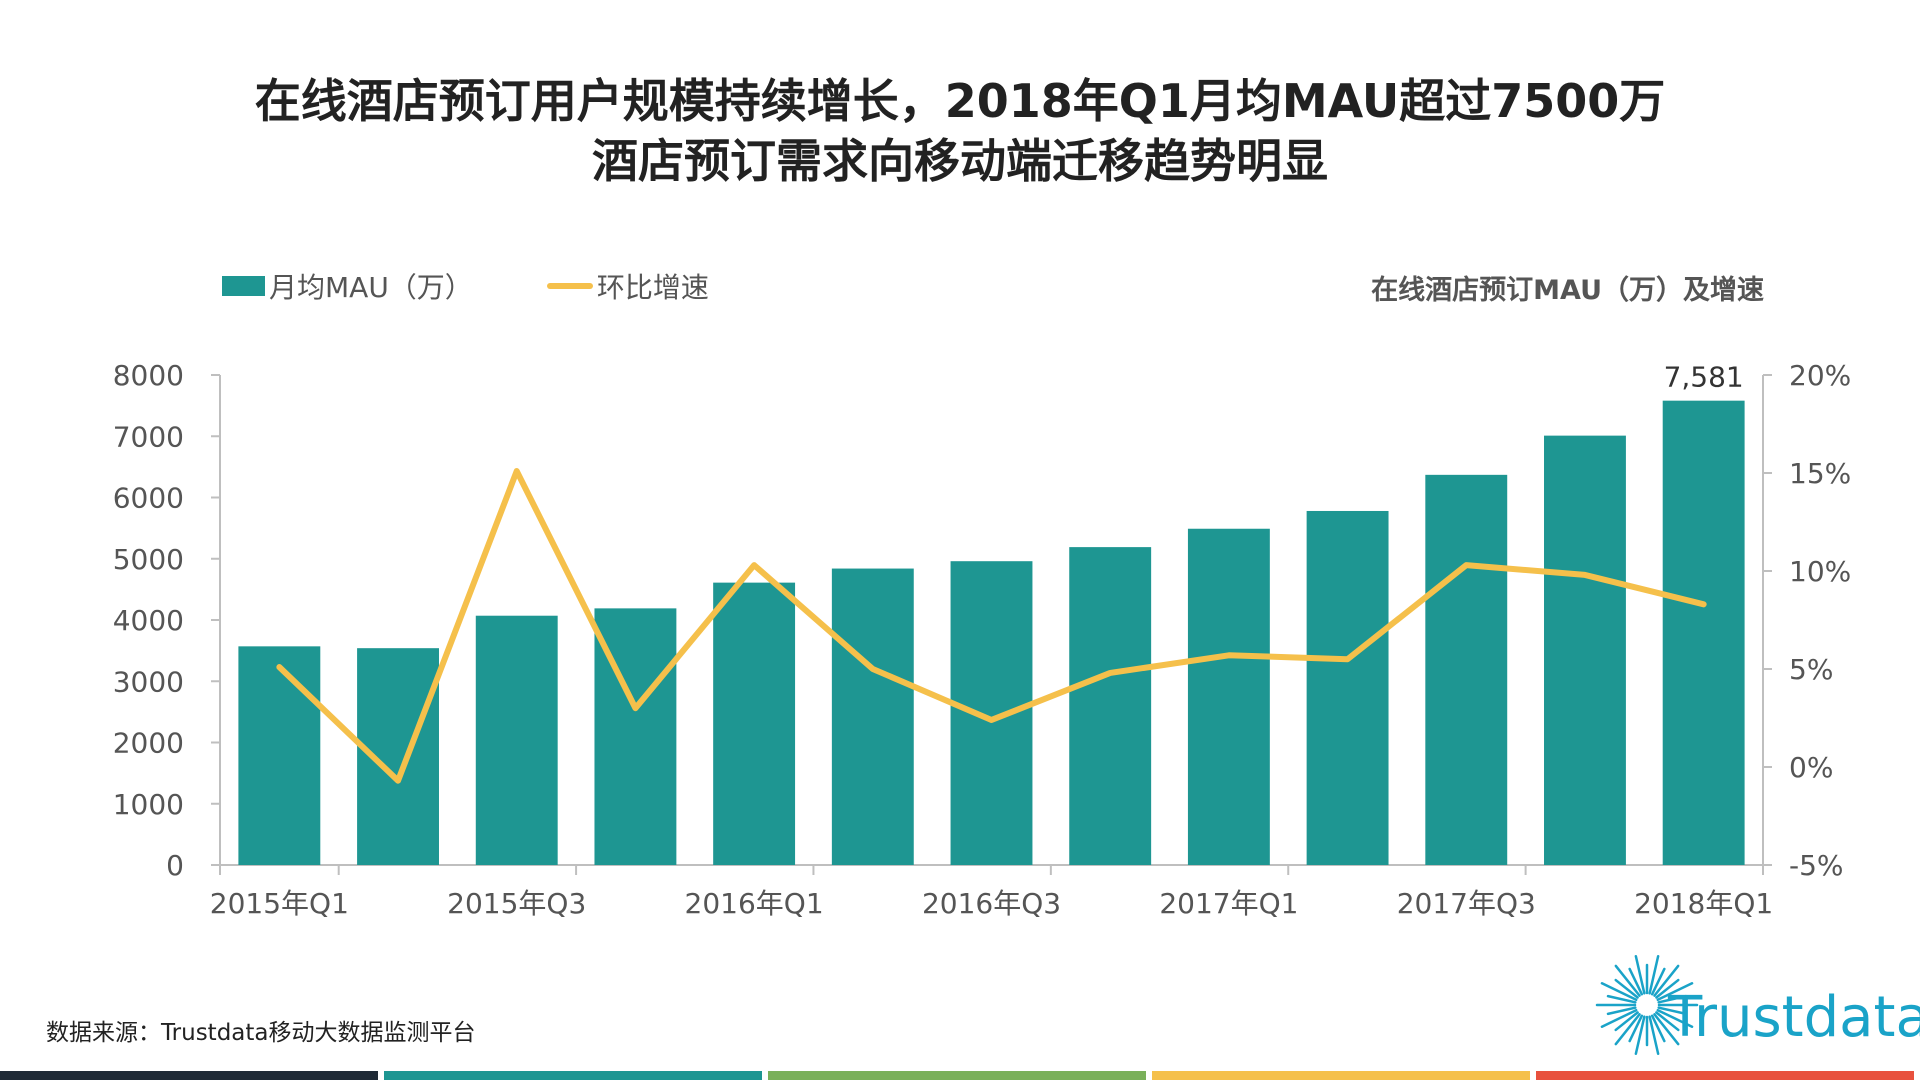 The height and width of the screenshot is (1080, 1920). I want to click on data-label: 7,581, so click(1704, 377).